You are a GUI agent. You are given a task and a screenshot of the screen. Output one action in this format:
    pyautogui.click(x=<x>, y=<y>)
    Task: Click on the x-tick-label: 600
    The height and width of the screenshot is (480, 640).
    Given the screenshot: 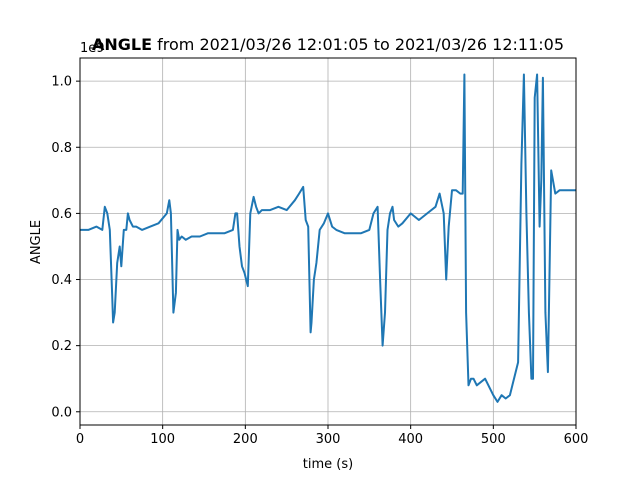 What is the action you would take?
    pyautogui.click(x=576, y=439)
    